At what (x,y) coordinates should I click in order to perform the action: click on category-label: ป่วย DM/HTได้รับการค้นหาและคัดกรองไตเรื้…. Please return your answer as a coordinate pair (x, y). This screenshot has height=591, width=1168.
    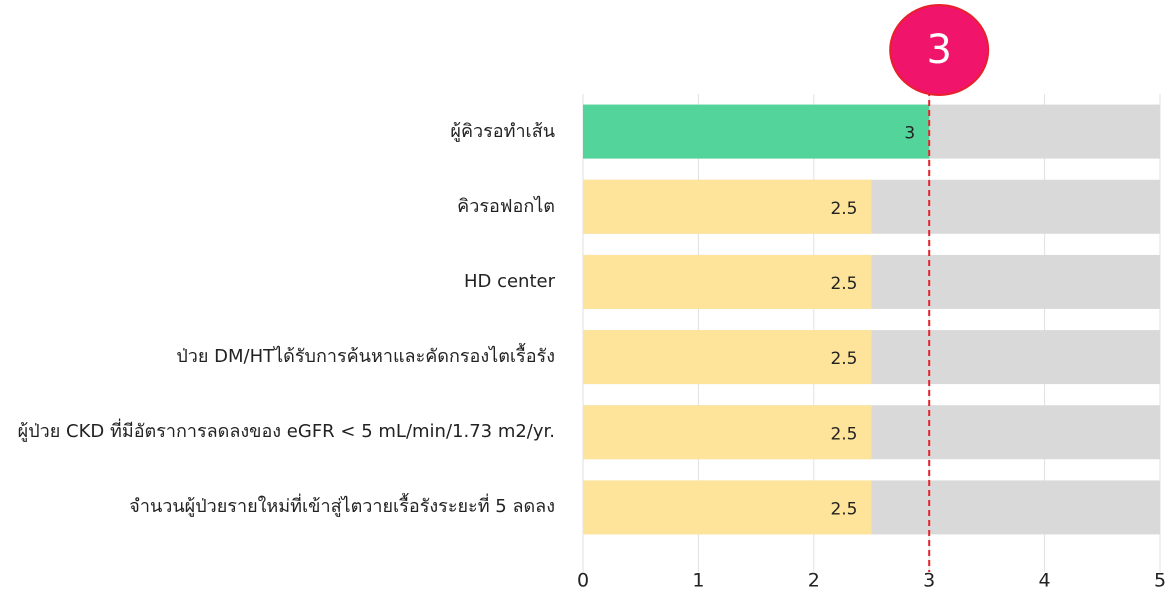
    Looking at the image, I should click on (365, 357).